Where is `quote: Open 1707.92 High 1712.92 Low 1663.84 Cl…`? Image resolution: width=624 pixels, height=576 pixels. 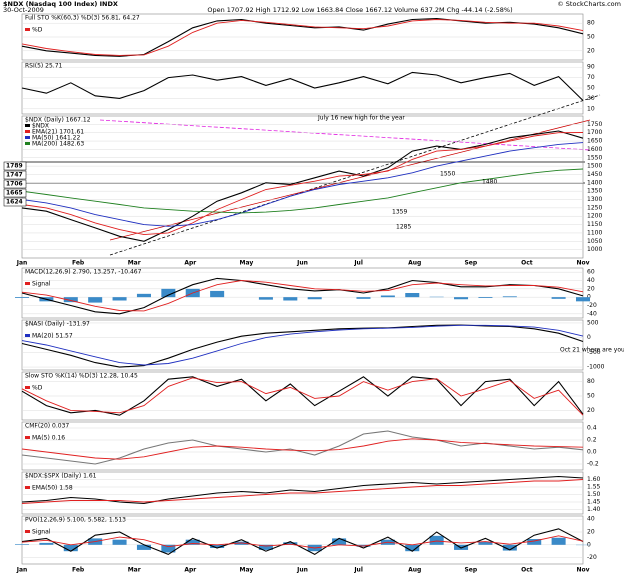 quote: Open 1707.92 High 1712.92 Low 1663.84 Cl… is located at coordinates (359, 10).